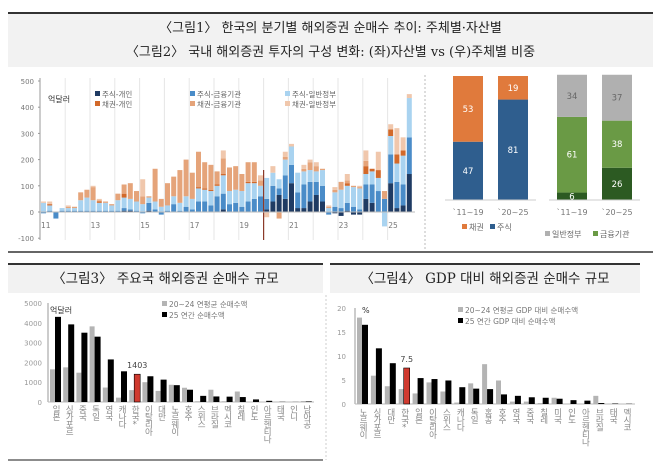 The image size is (658, 464). What do you see at coordinates (406, 359) in the screenshot?
I see `annotation-label: 7.5` at bounding box center [406, 359].